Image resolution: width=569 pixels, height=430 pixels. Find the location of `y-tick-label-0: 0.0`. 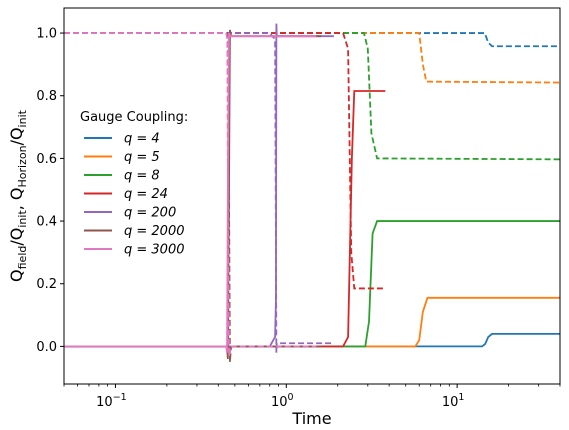

y-tick-label-0: 0.0 is located at coordinates (46, 347).